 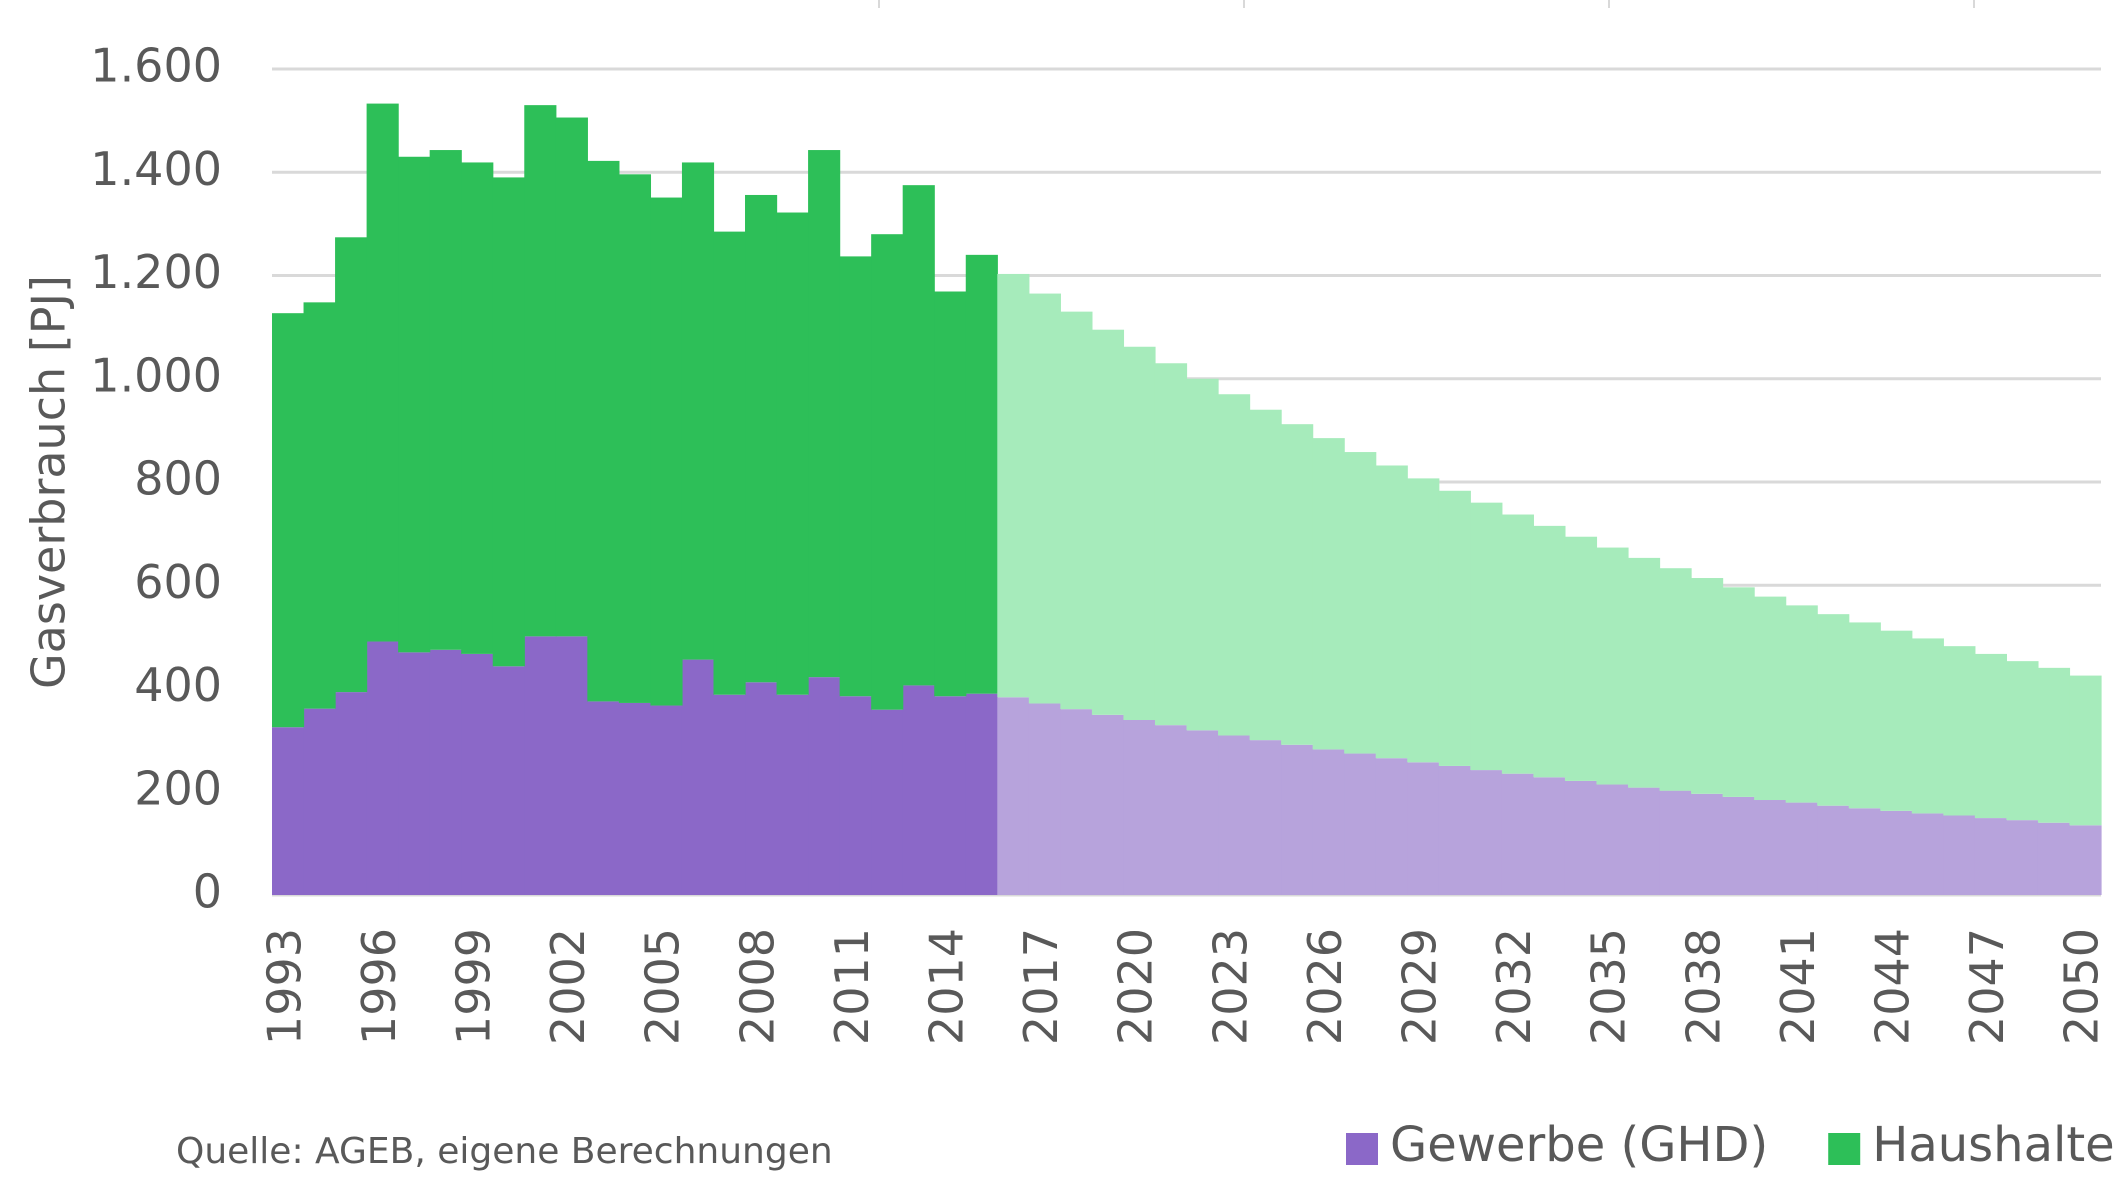 What do you see at coordinates (156, 169) in the screenshot?
I see `y-tick-label: 1.400` at bounding box center [156, 169].